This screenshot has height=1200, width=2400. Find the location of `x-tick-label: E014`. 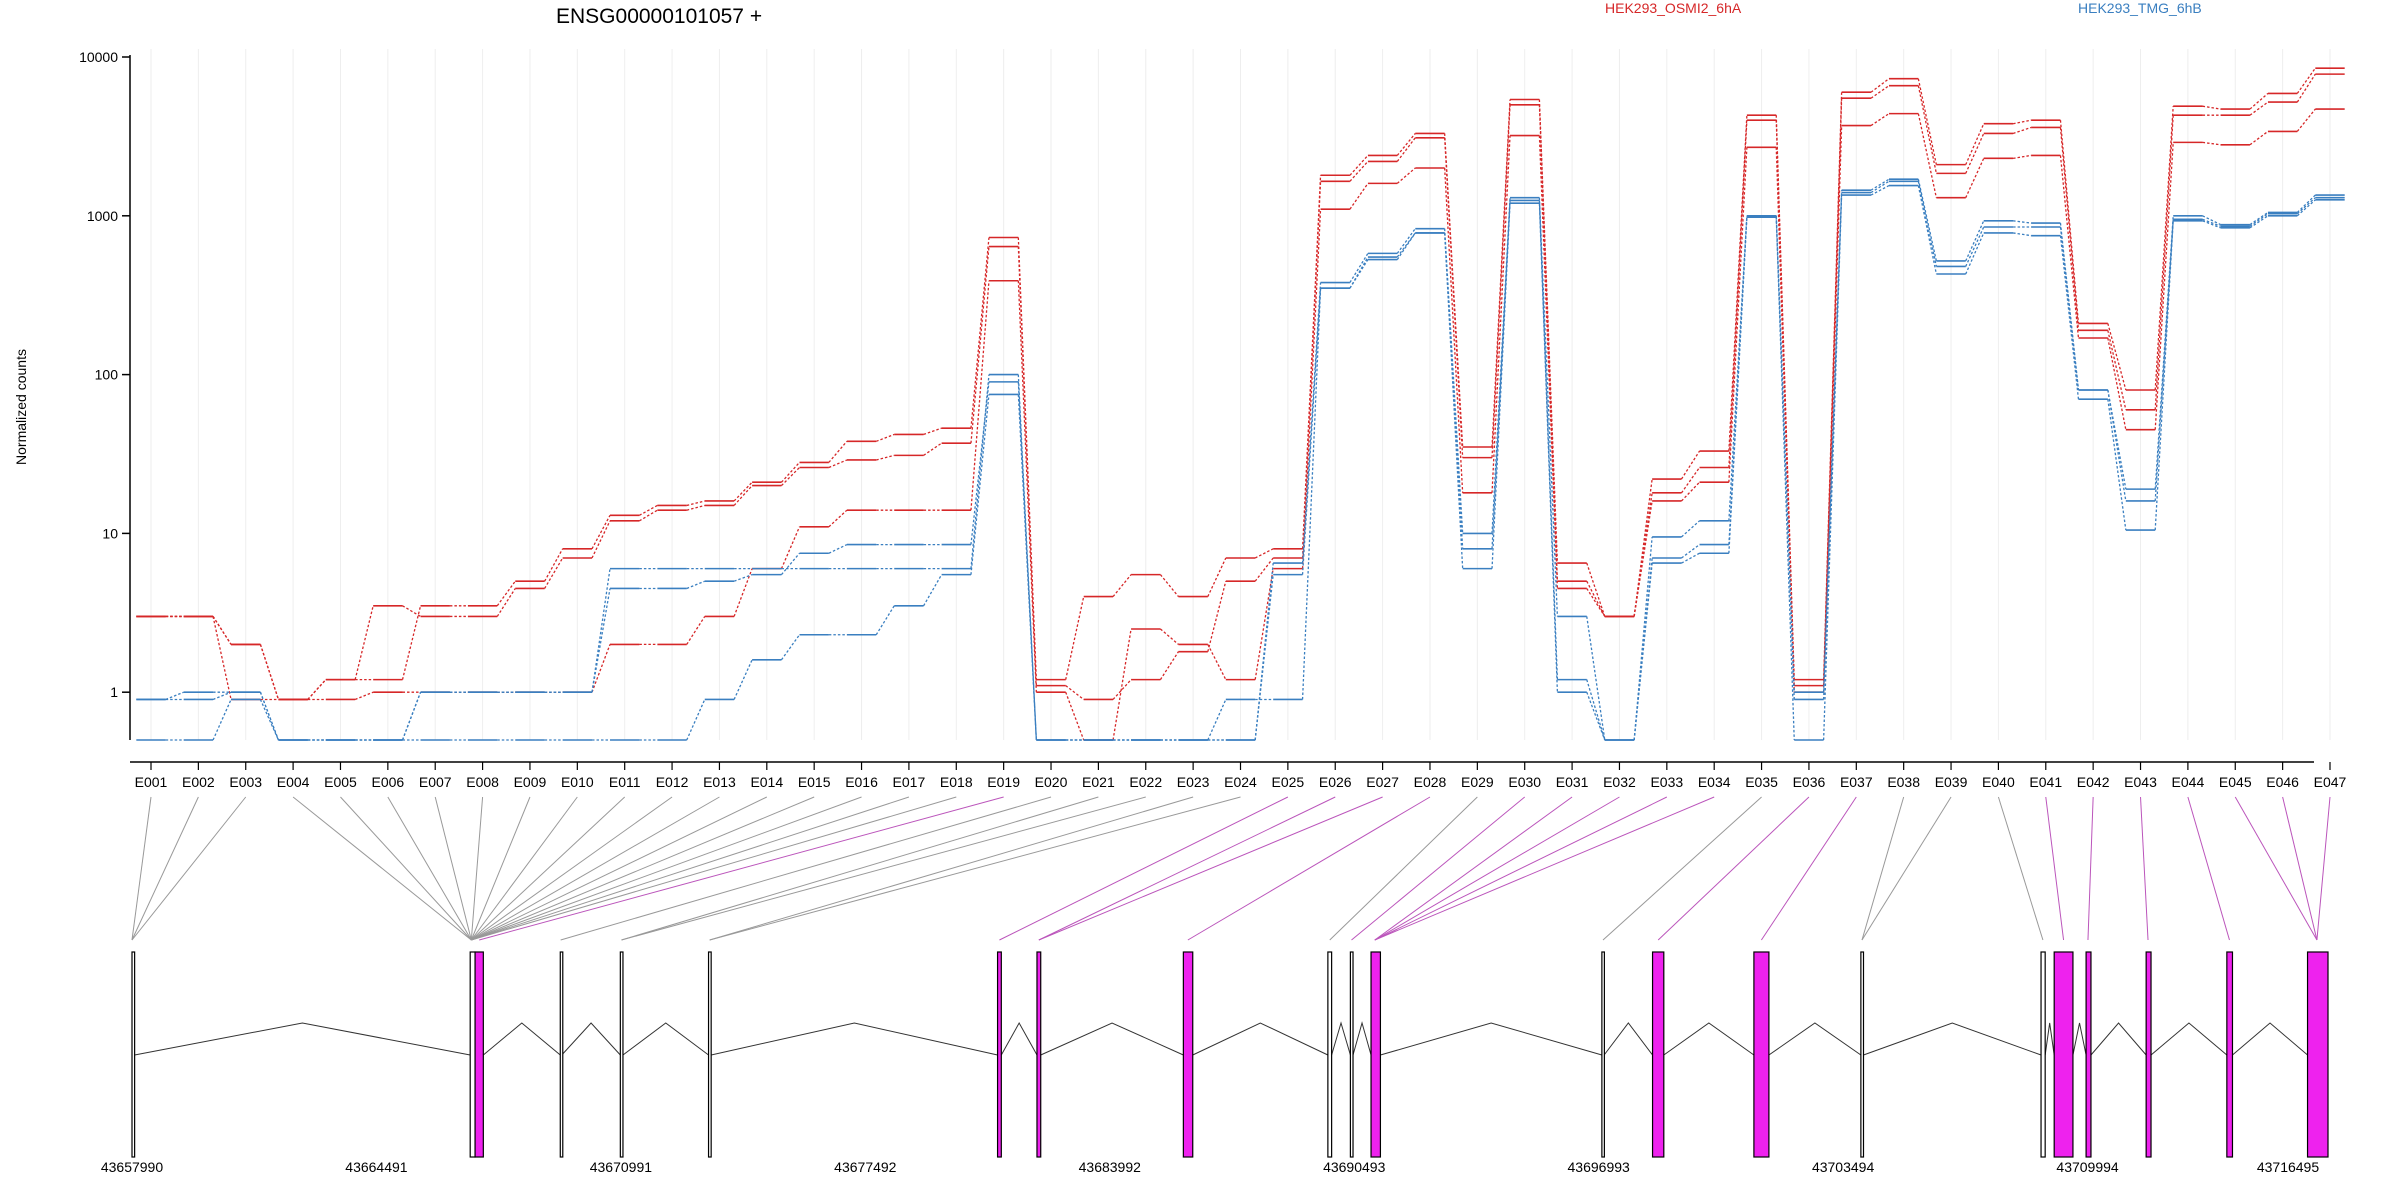

x-tick-label: E014 is located at coordinates (766, 782).